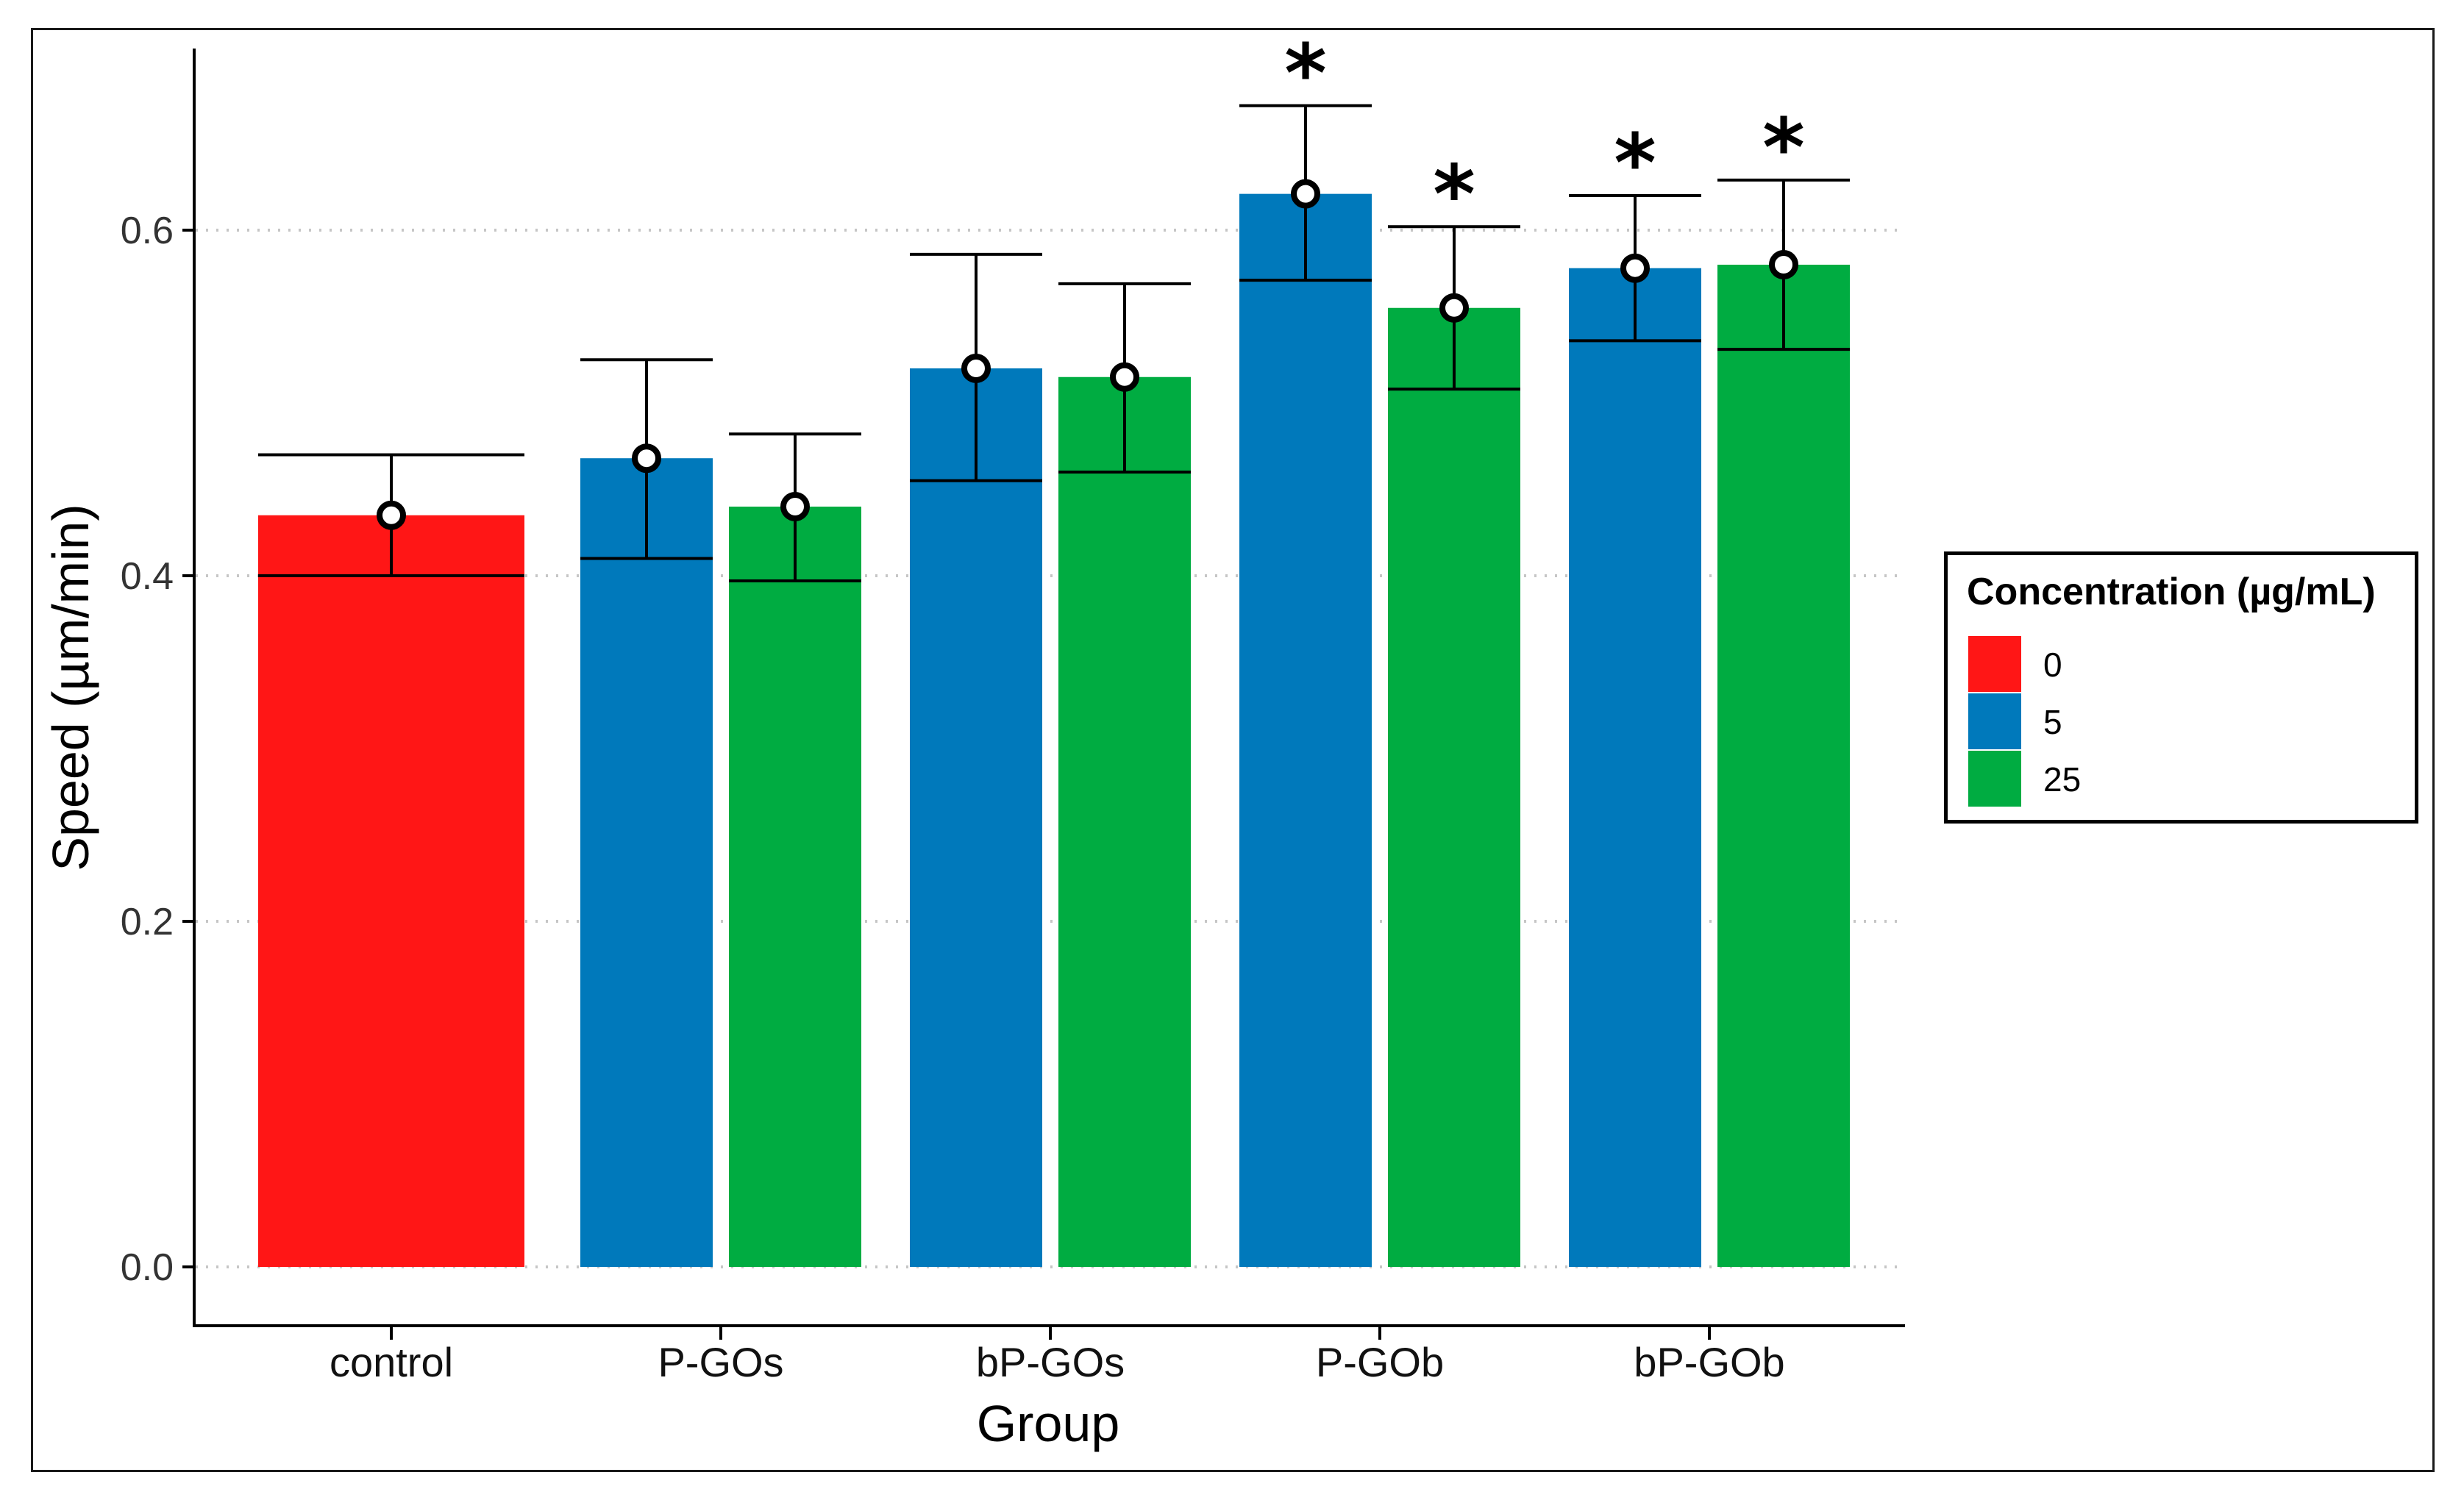 This screenshot has width=2464, height=1500. I want to click on x-axis-title: Group, so click(1048, 1424).